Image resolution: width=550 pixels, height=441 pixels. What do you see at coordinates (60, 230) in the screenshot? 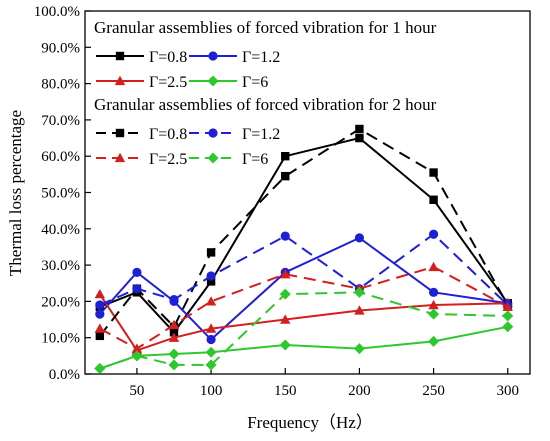
I see `y-tick-label: 40.0%` at bounding box center [60, 230].